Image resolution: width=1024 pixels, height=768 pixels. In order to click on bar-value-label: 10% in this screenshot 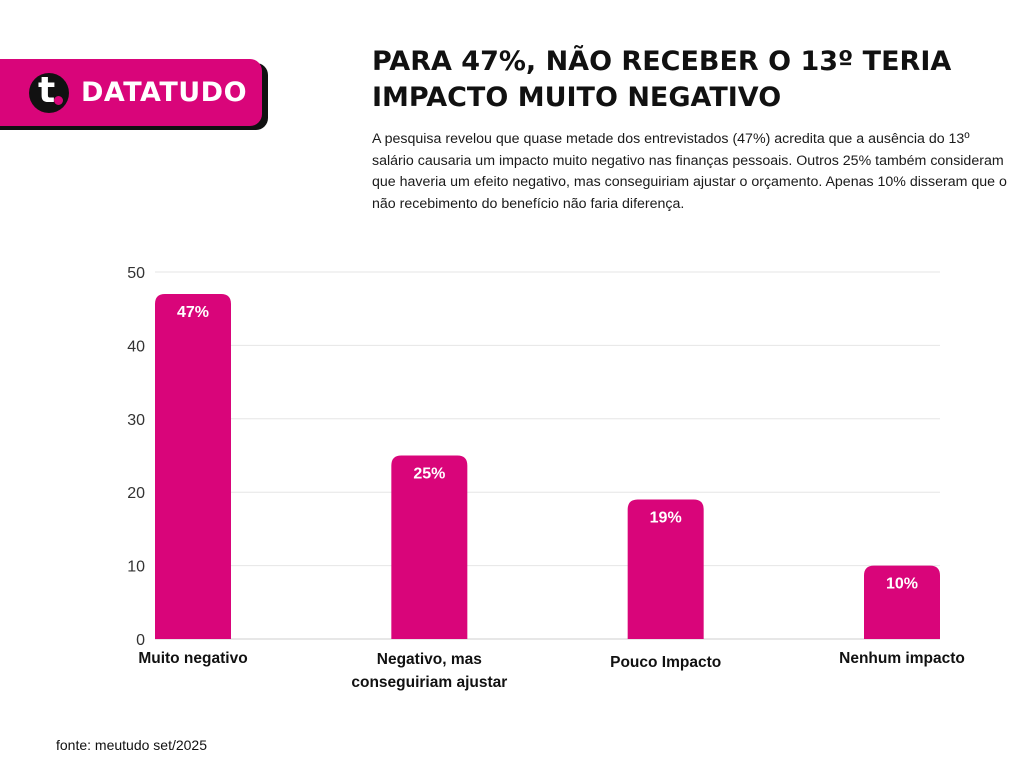, I will do `click(902, 584)`.